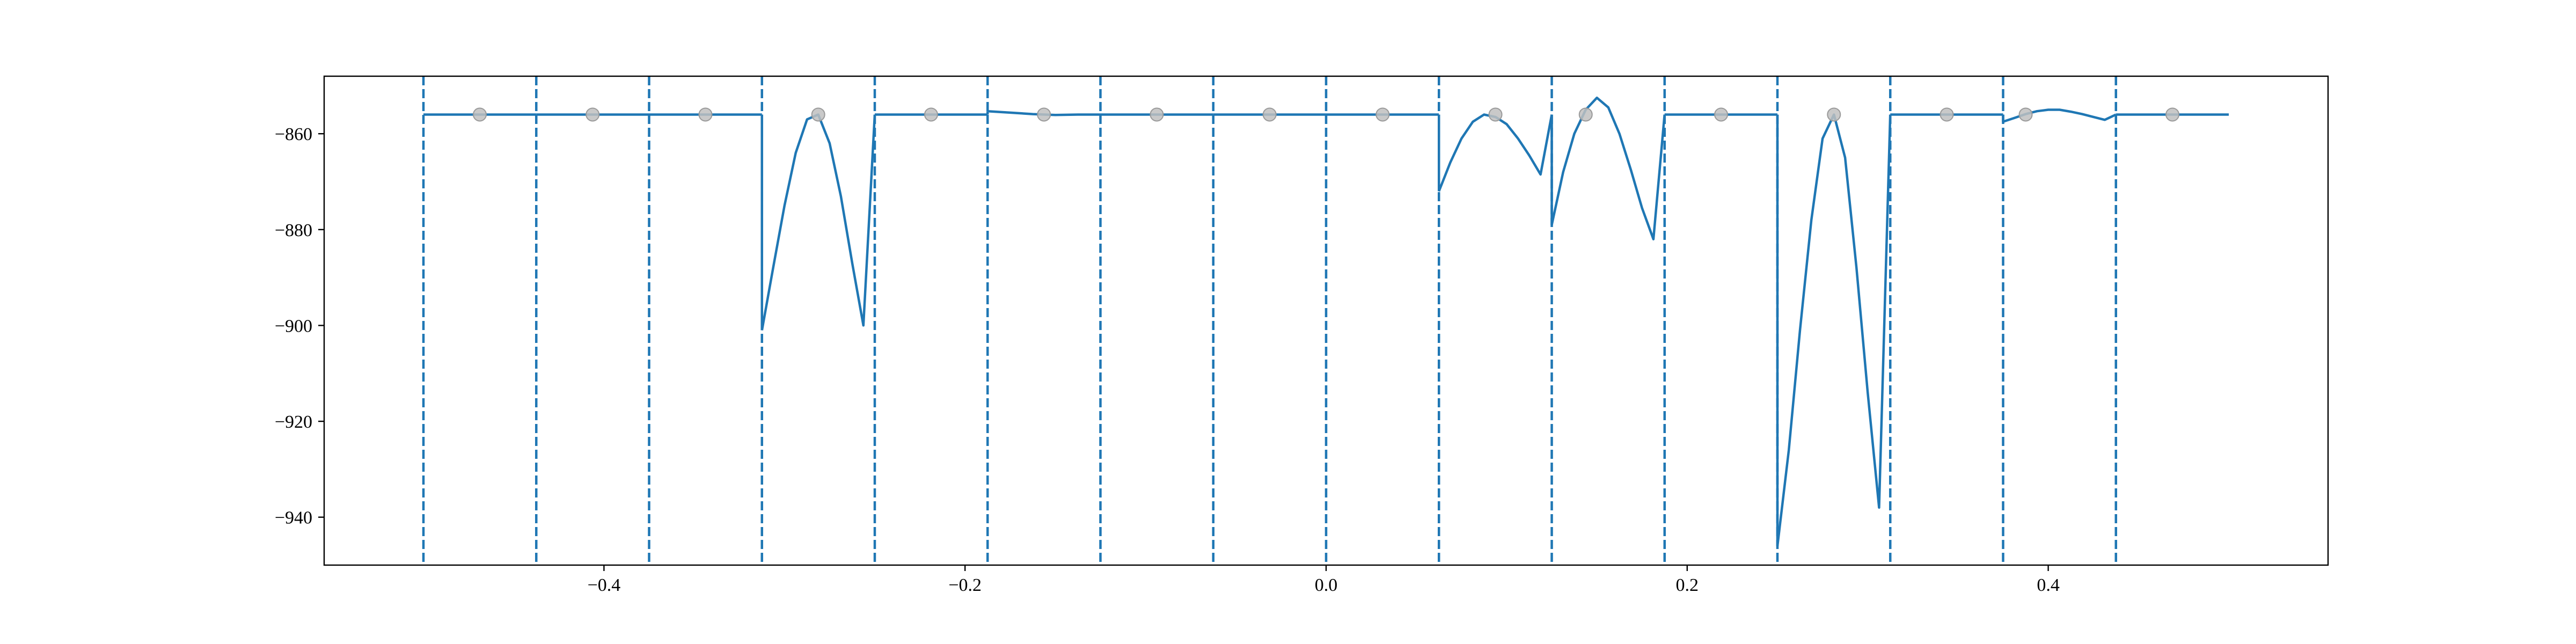  I want to click on x-tick-label-4: 0.4, so click(2048, 585).